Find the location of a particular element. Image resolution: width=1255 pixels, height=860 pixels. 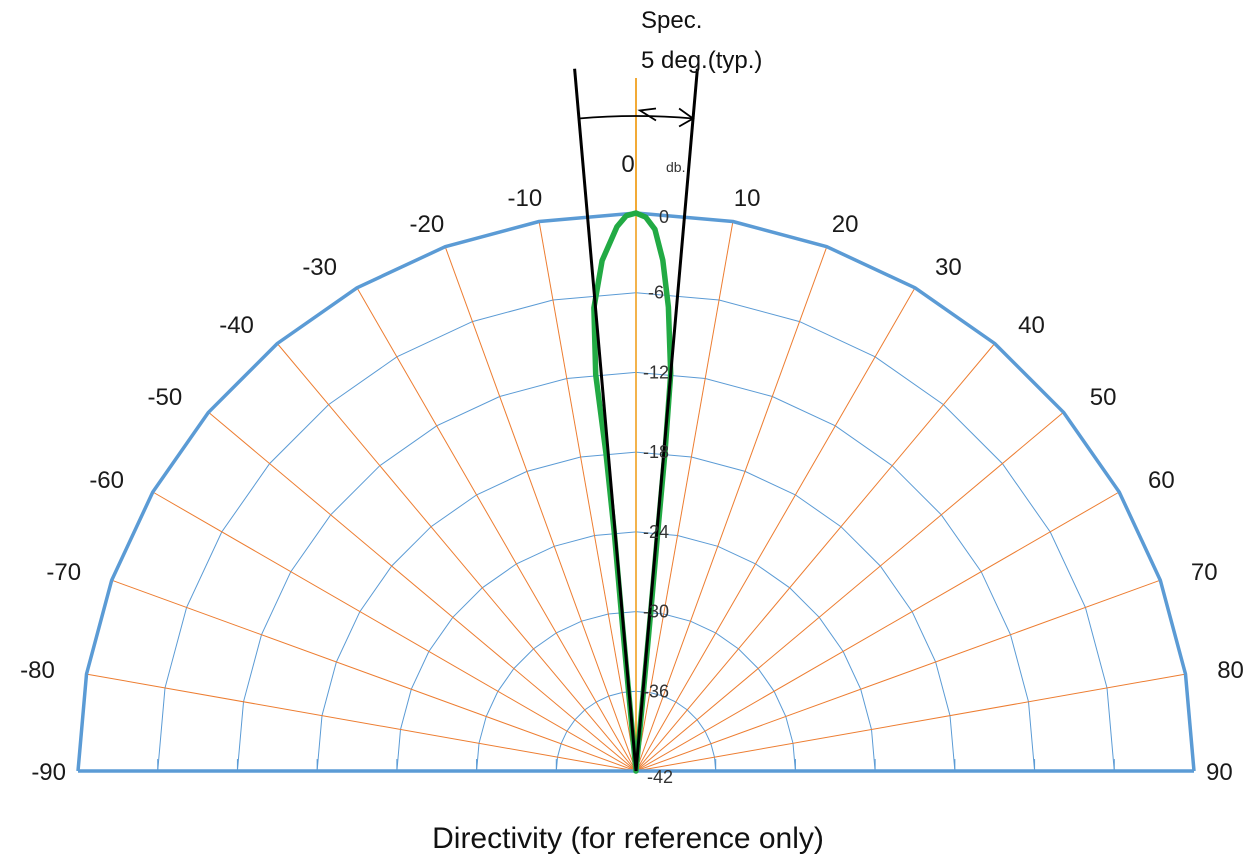

angle-label-30: 30 is located at coordinates (948, 267).